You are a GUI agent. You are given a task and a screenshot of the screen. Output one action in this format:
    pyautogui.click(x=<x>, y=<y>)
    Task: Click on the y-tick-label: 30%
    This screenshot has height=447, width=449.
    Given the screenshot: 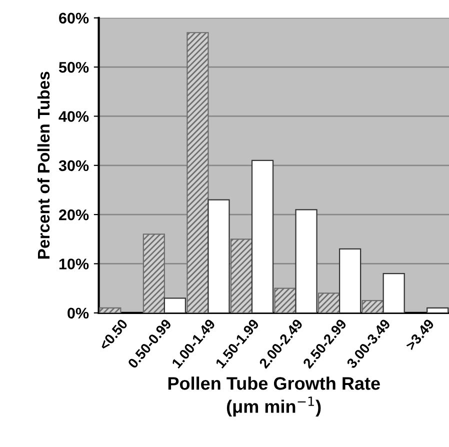 What is the action you would take?
    pyautogui.click(x=73, y=166)
    